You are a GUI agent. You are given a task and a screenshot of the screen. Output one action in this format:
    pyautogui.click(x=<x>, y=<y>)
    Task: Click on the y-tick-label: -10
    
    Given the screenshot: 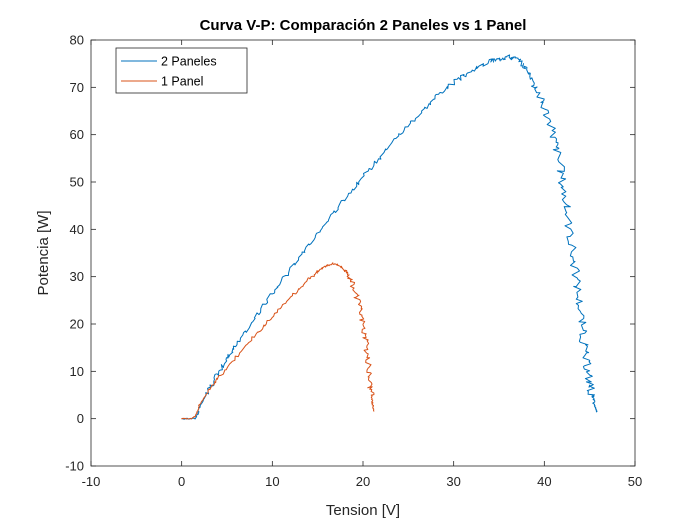 What is the action you would take?
    pyautogui.click(x=74, y=466)
    